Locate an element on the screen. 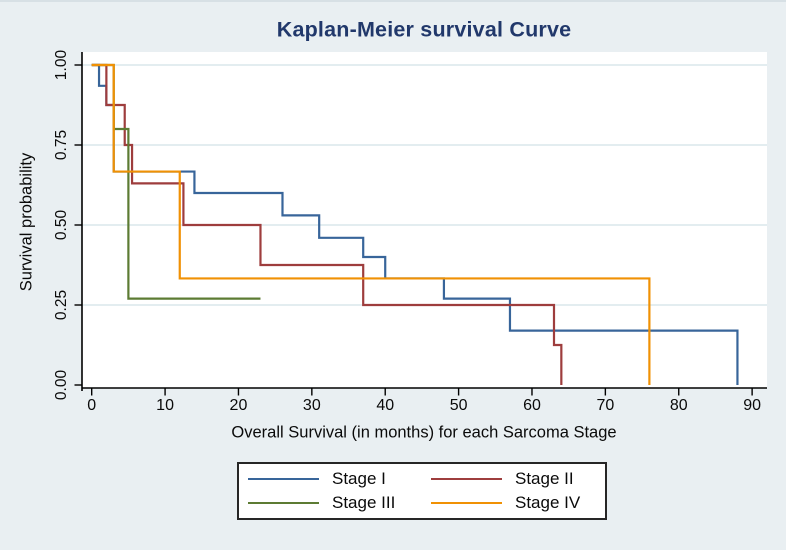  x-tick-label: 50 is located at coordinates (458, 405).